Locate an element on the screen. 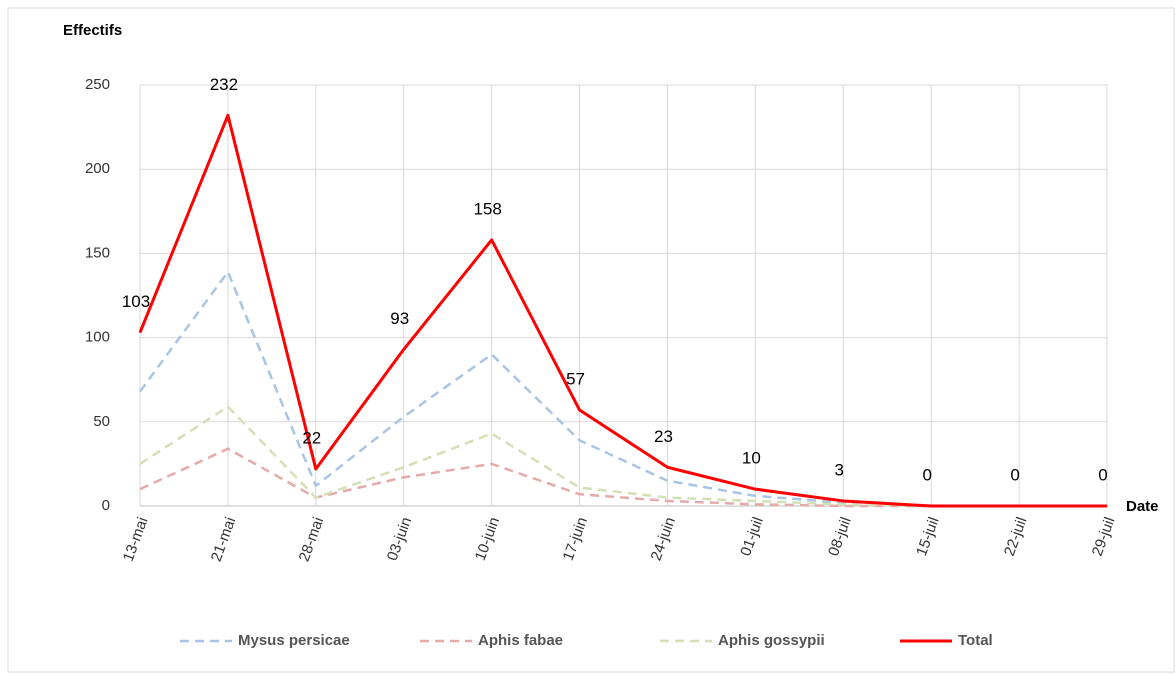 This screenshot has width=1176, height=675. series-line is located at coordinates (623, 477).